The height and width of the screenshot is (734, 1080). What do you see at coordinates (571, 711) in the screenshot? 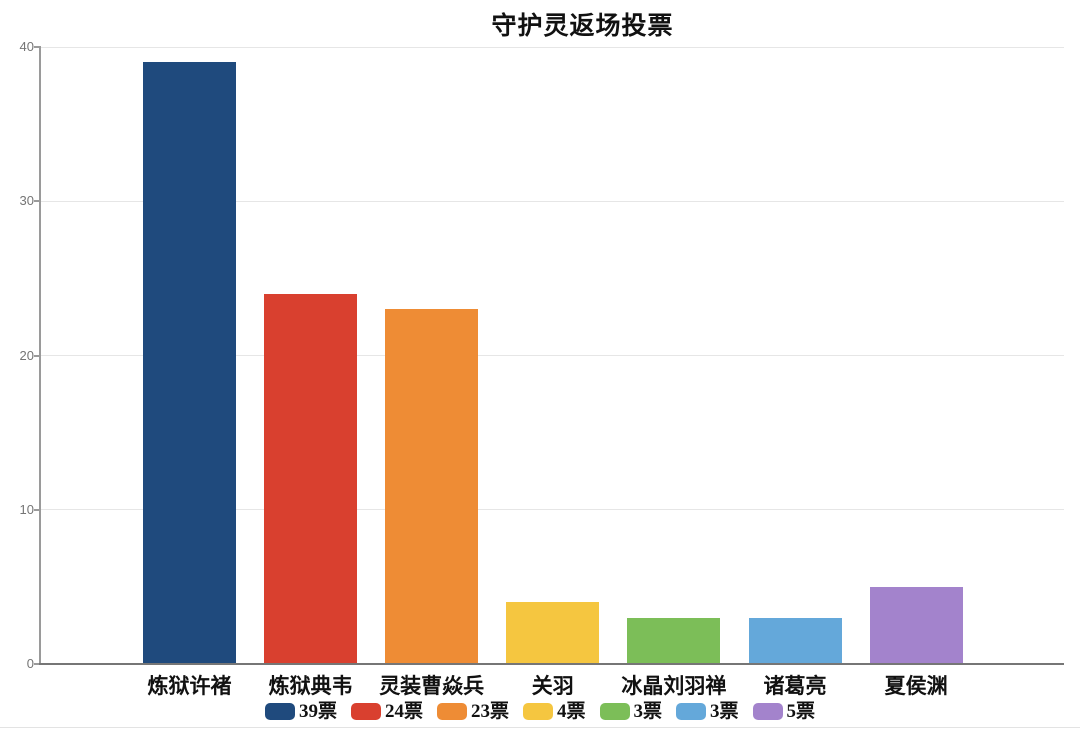
I see `legend-label: 4票` at bounding box center [571, 711].